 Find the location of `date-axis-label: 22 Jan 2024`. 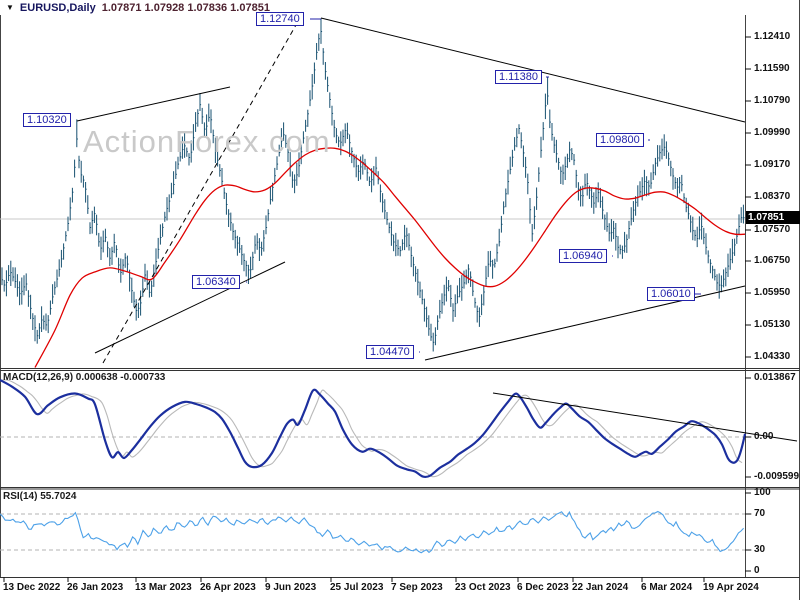

date-axis-label: 22 Jan 2024 is located at coordinates (600, 587).